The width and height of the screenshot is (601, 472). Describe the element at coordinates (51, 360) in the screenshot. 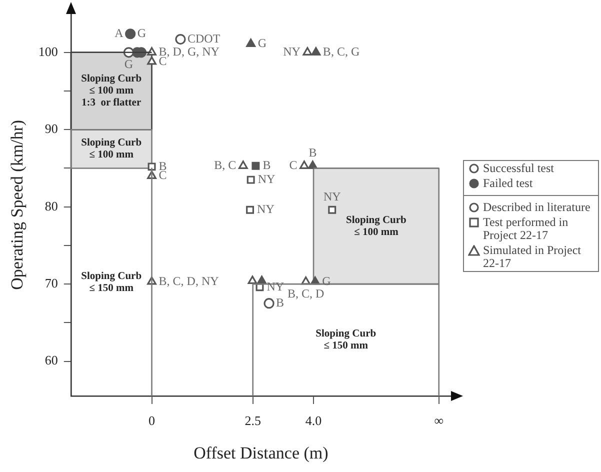

I see `y-tick-label: 60` at that location.